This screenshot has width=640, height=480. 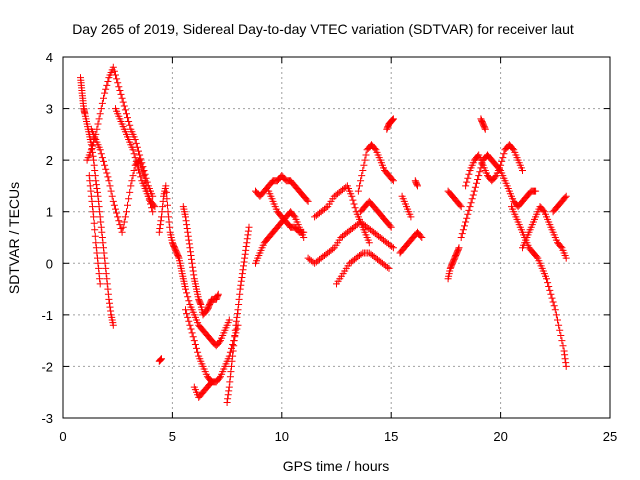 What do you see at coordinates (172, 436) in the screenshot?
I see `x-tick-label: 5` at bounding box center [172, 436].